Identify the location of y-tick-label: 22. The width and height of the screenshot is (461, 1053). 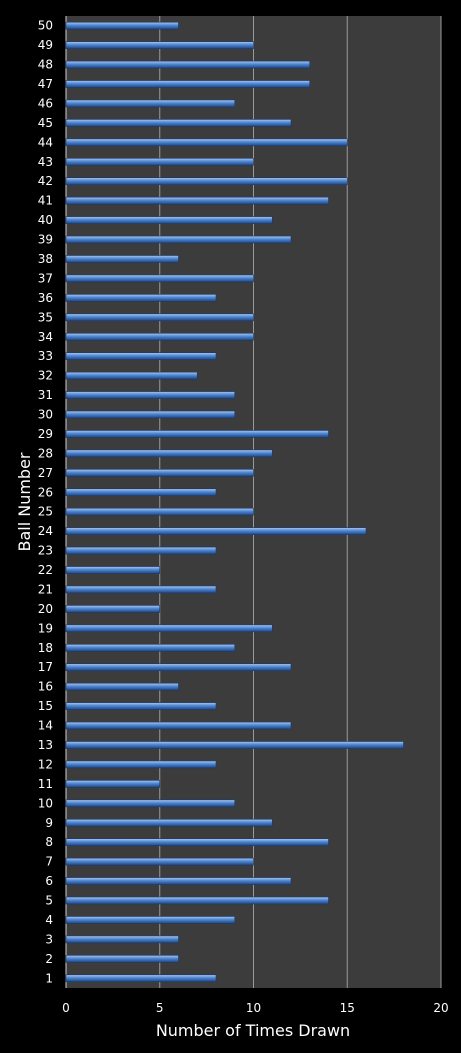
(45, 570).